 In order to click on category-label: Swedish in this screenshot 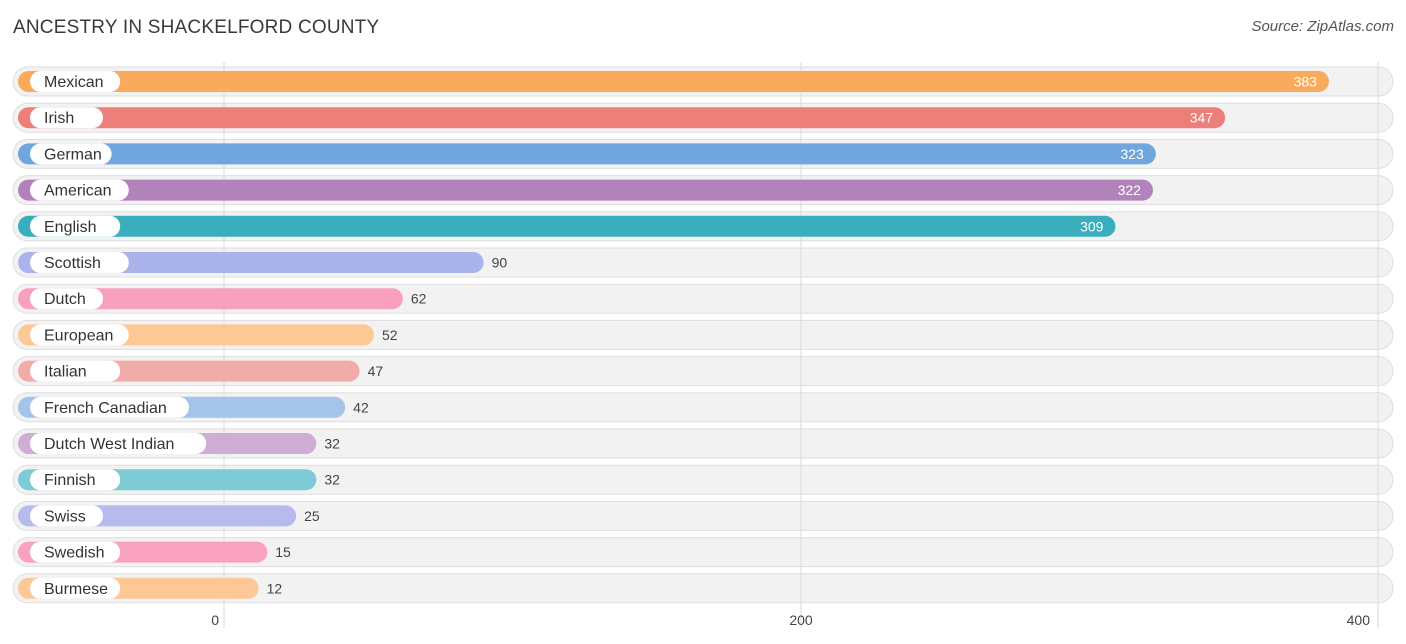, I will do `click(74, 553)`.